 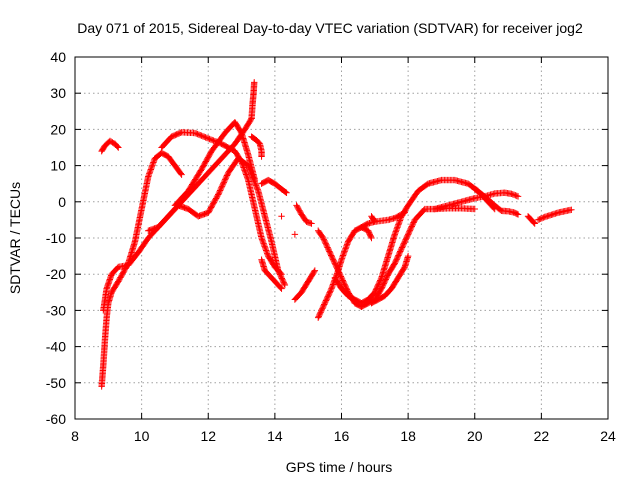 I want to click on y-tick-label: 10, so click(x=58, y=166).